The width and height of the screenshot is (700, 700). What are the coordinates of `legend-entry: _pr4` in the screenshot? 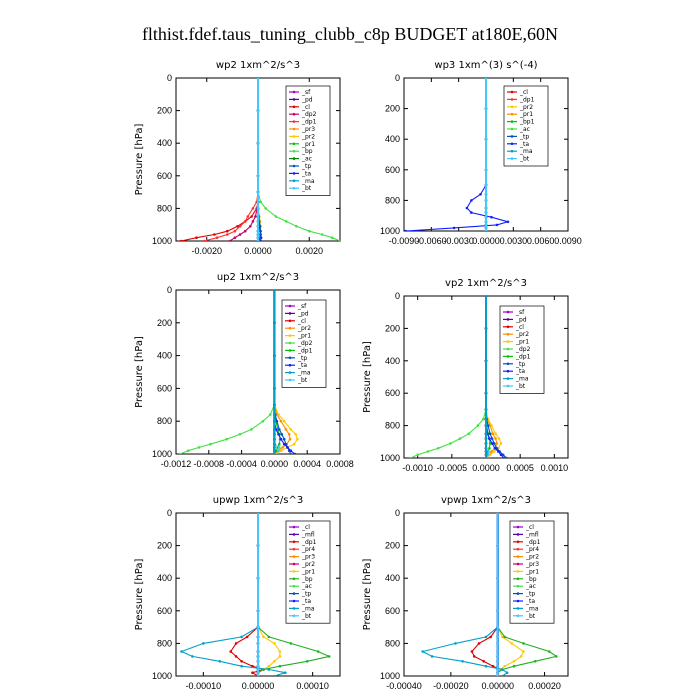 It's located at (308, 549).